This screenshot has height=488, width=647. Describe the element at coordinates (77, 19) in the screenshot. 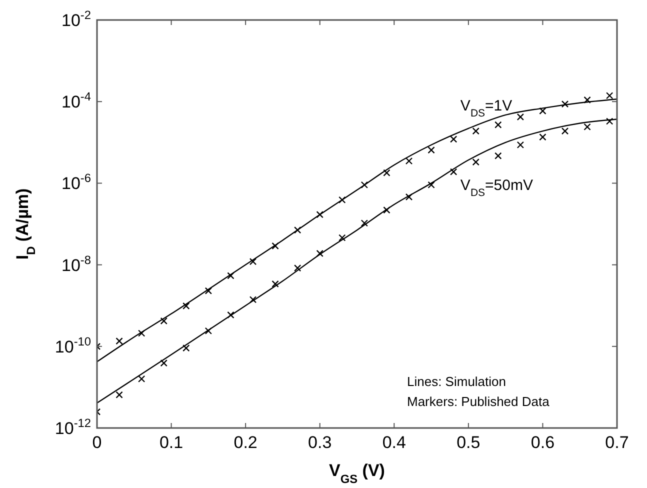

I see `y-tick-label: 10$^{-2}$` at that location.